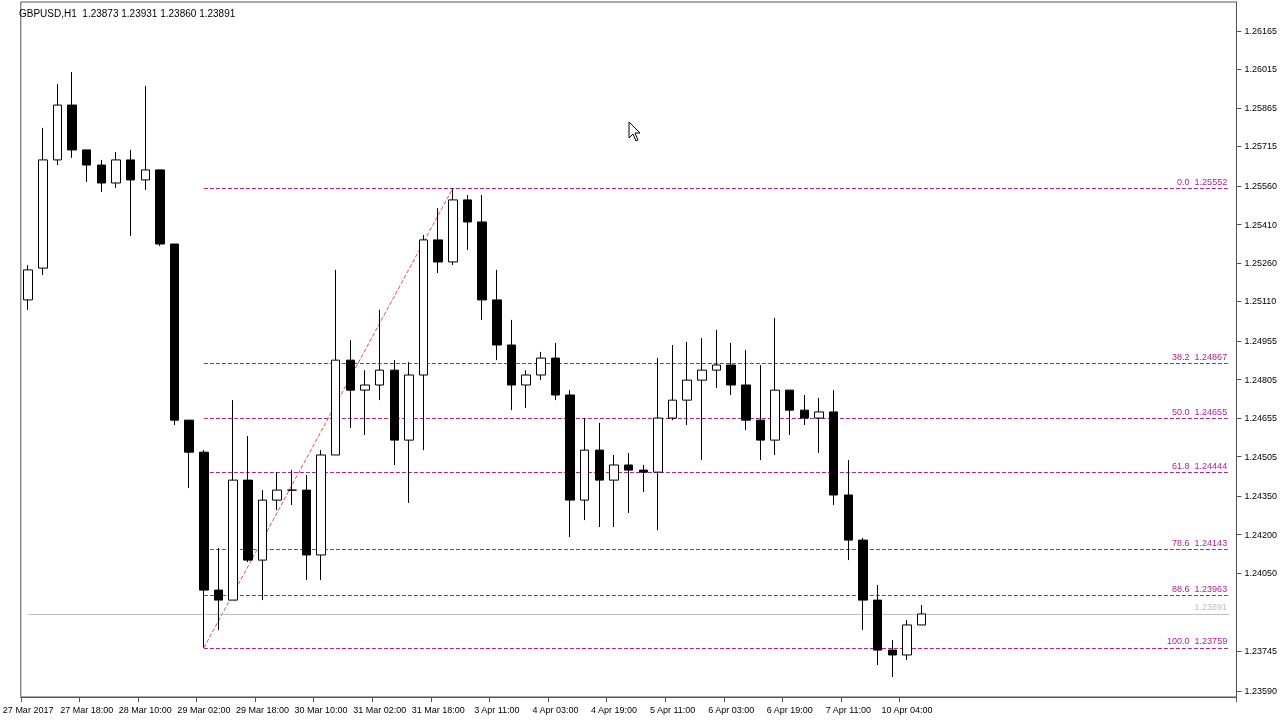  I want to click on ref-line-label: 50.0 1.24655, so click(1200, 411).